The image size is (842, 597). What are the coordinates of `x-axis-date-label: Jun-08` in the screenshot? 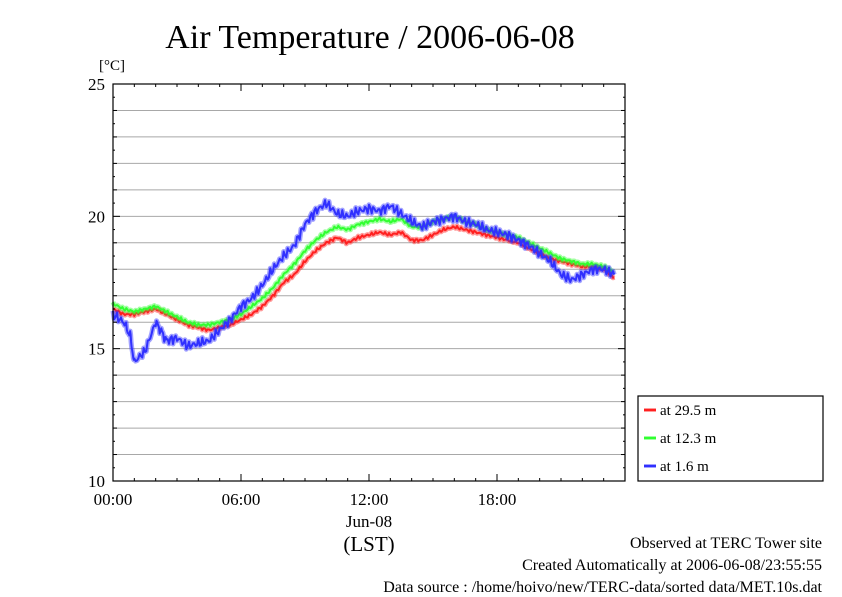 It's located at (369, 521).